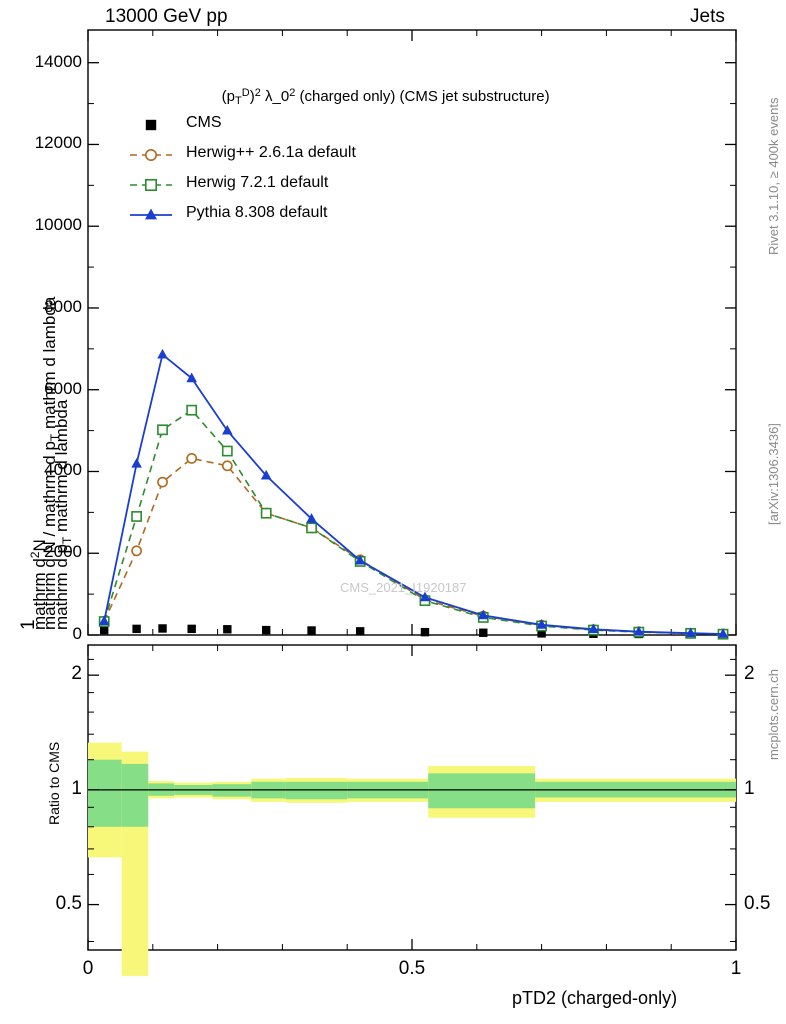 This screenshot has width=786, height=1024. I want to click on main-ytick-label: 6000, so click(63, 388).